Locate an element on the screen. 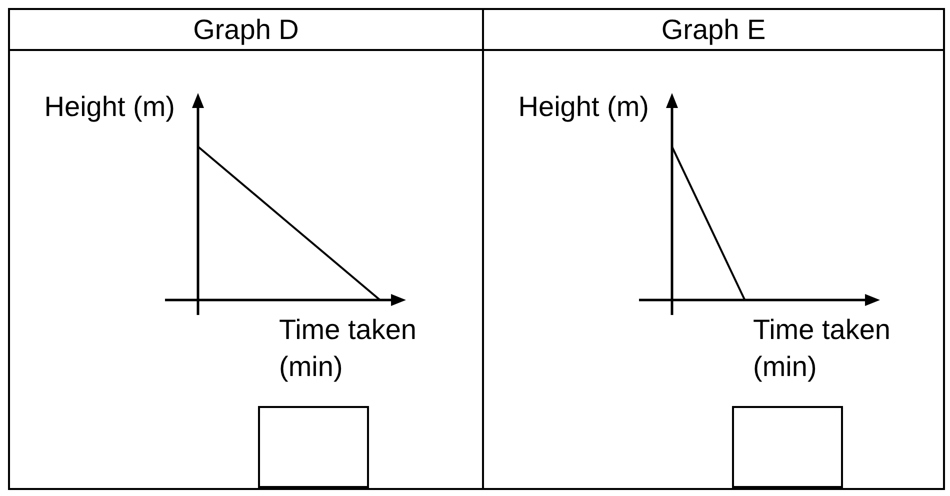  chart-title: Graph D is located at coordinates (246, 30).